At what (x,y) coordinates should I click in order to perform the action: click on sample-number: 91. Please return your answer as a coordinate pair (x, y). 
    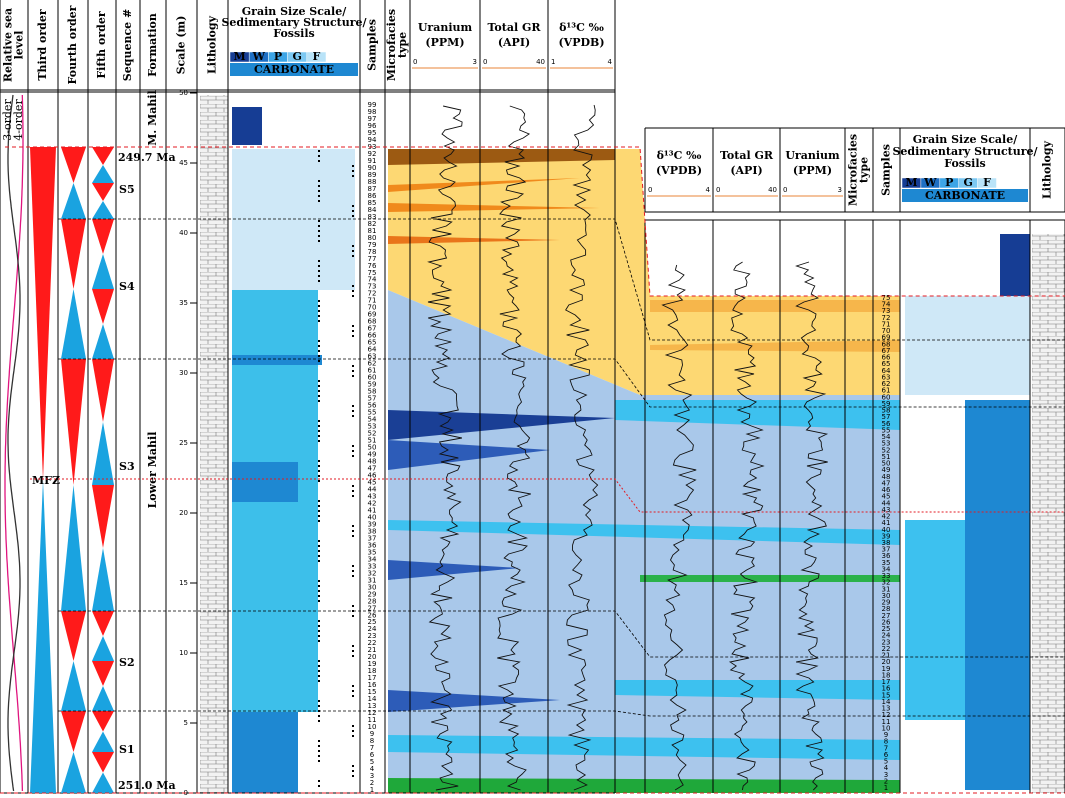
    Looking at the image, I should click on (372, 161).